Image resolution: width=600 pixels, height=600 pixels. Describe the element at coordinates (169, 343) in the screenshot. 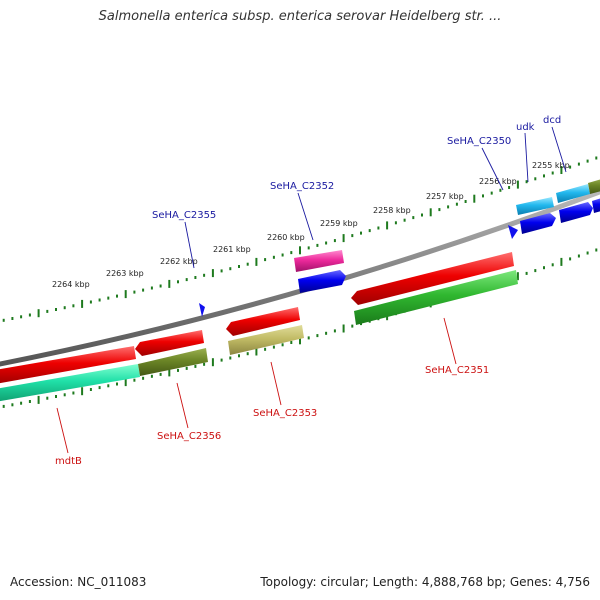

I see `gene-sehac2356-red` at that location.